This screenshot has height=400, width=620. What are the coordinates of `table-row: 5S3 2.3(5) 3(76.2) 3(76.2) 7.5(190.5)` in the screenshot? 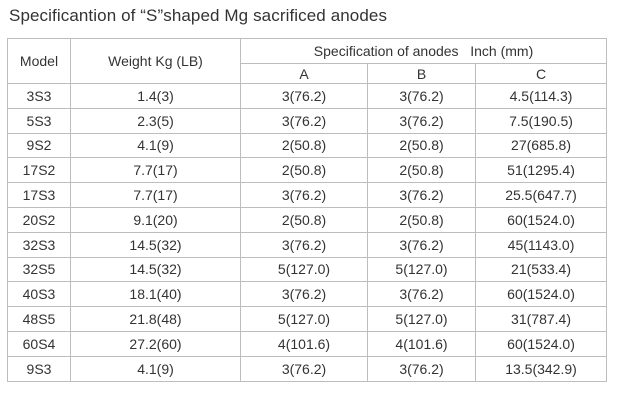 It's located at (307, 120).